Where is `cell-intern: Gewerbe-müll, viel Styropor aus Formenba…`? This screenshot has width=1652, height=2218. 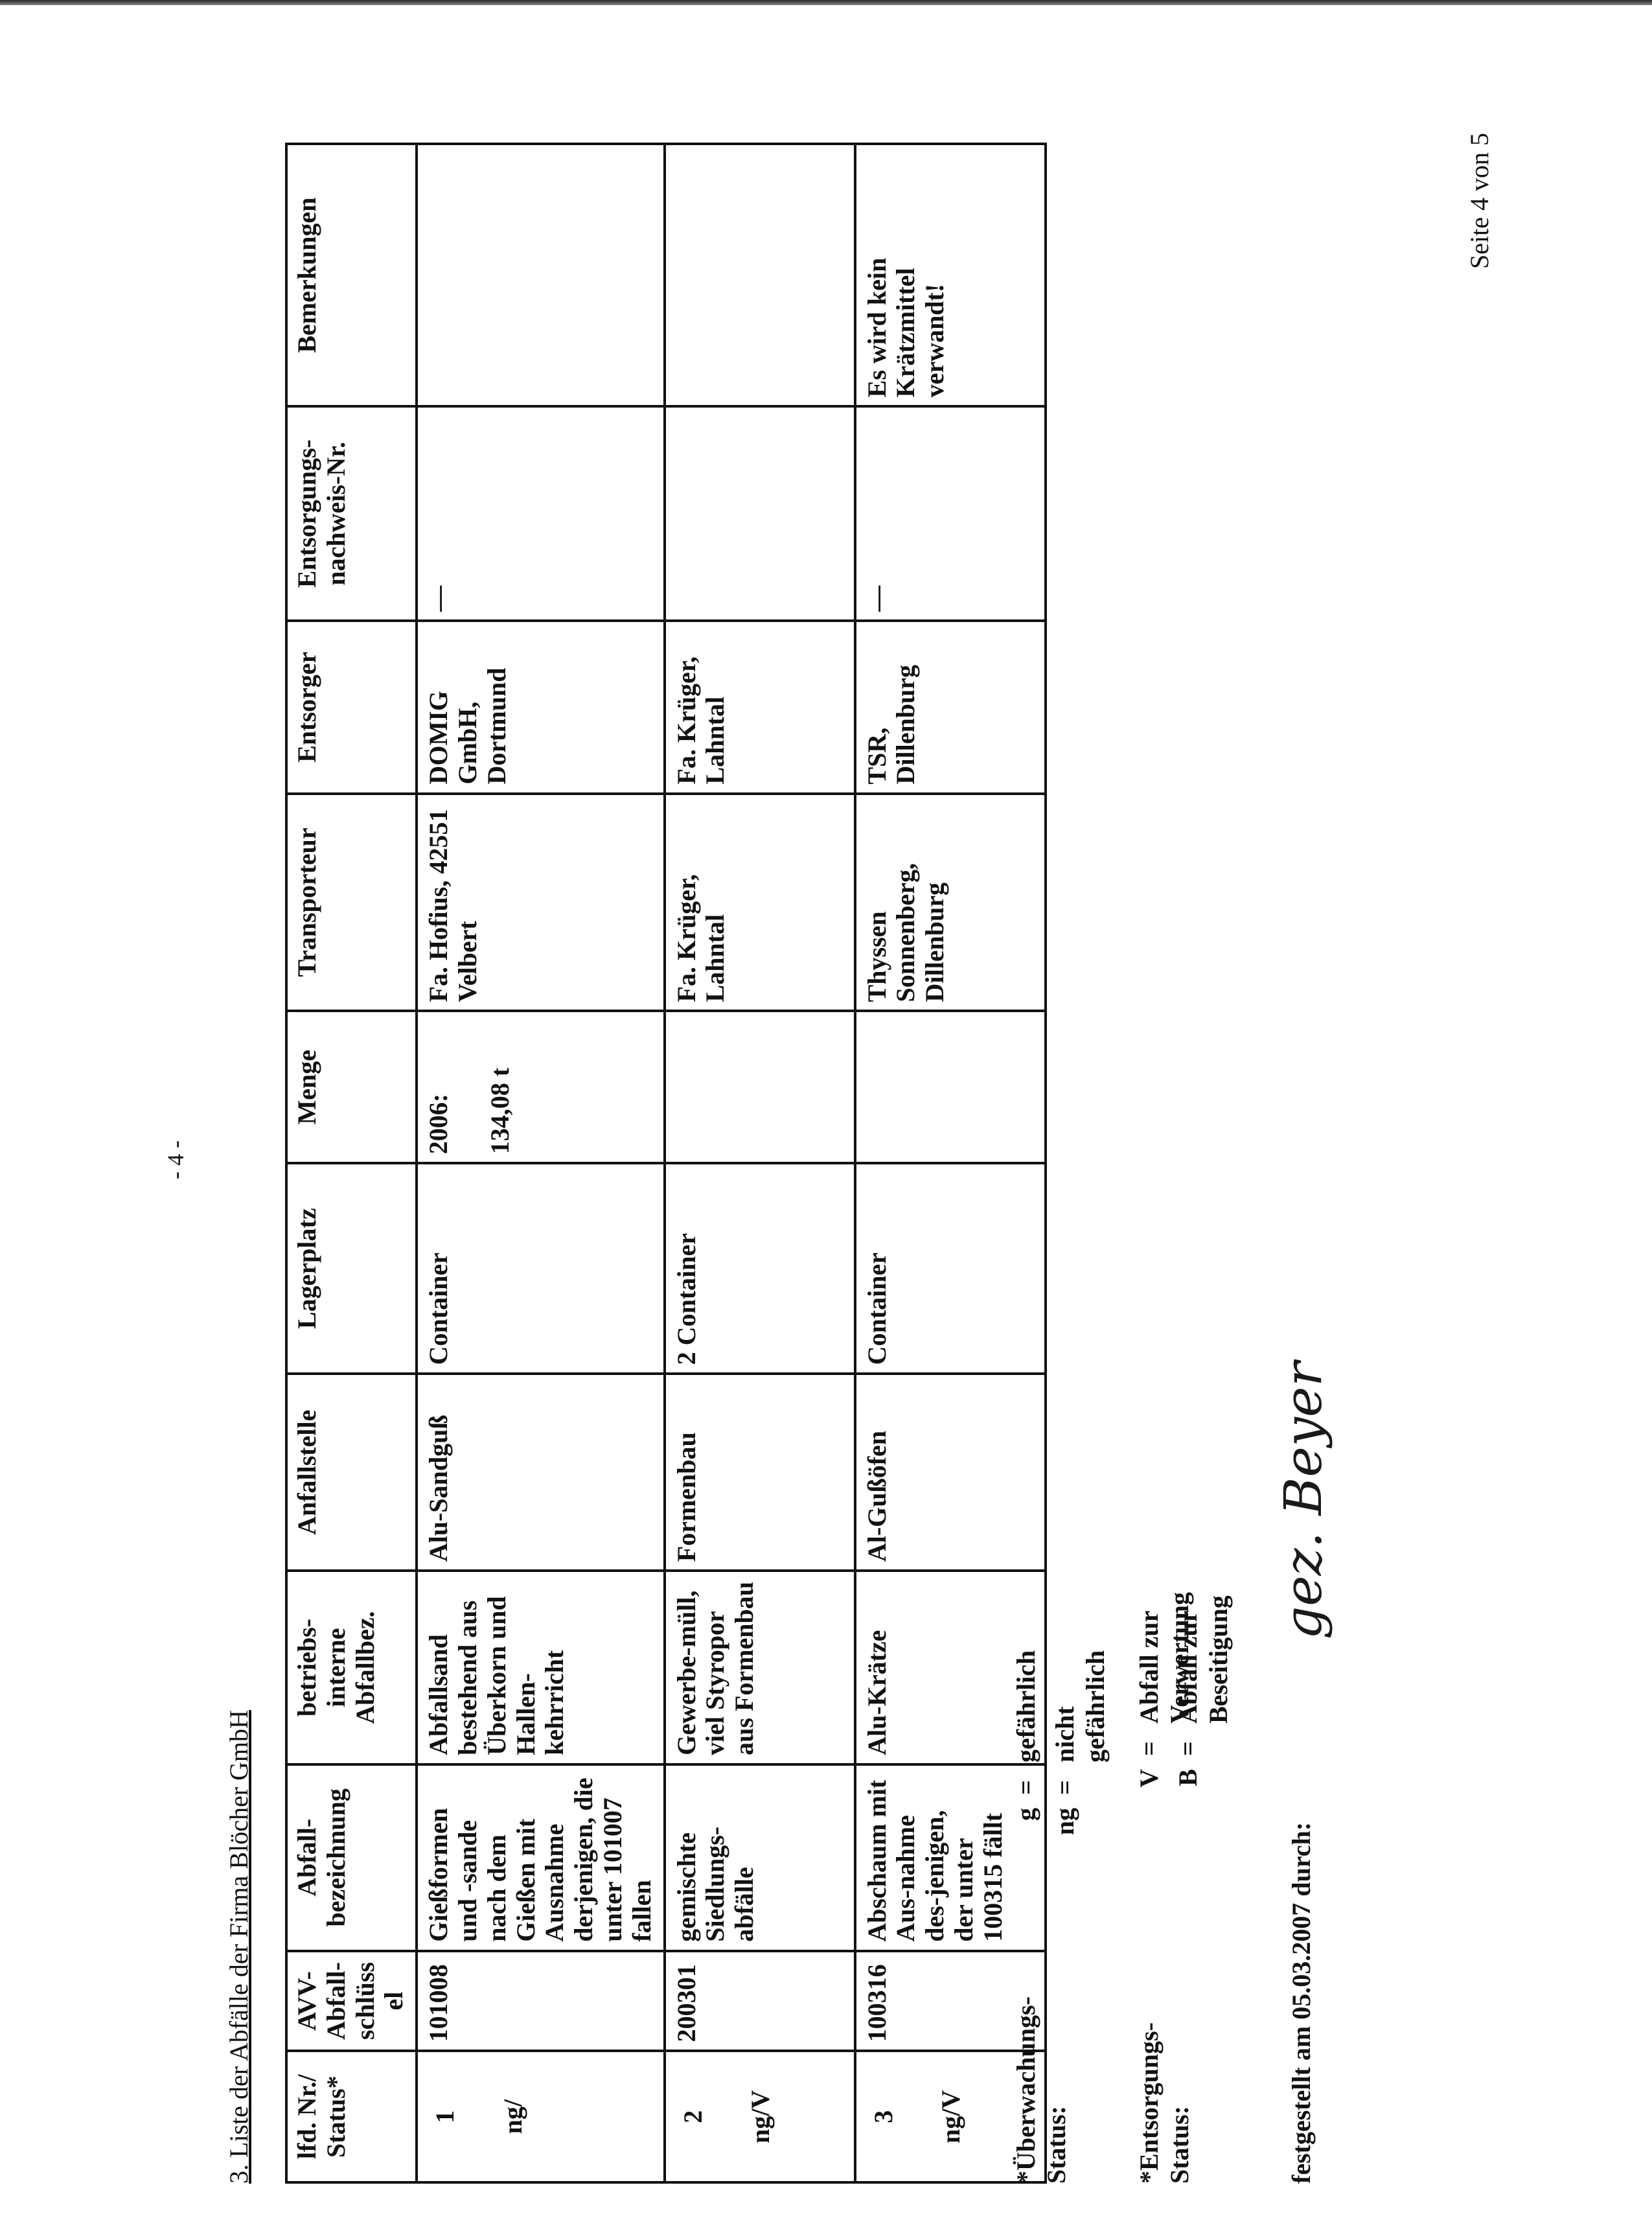
cell-intern: Gewerbe-müll, viel Styropor aus Formenba… is located at coordinates (759, 1668).